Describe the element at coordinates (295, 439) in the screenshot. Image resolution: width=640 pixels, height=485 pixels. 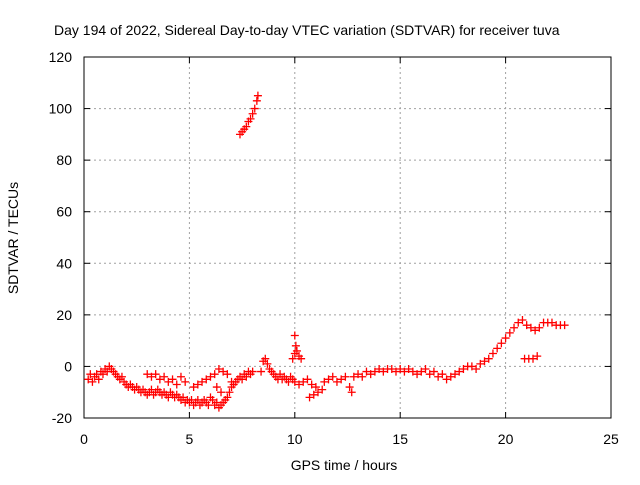
I see `x-tick-label: 10` at that location.